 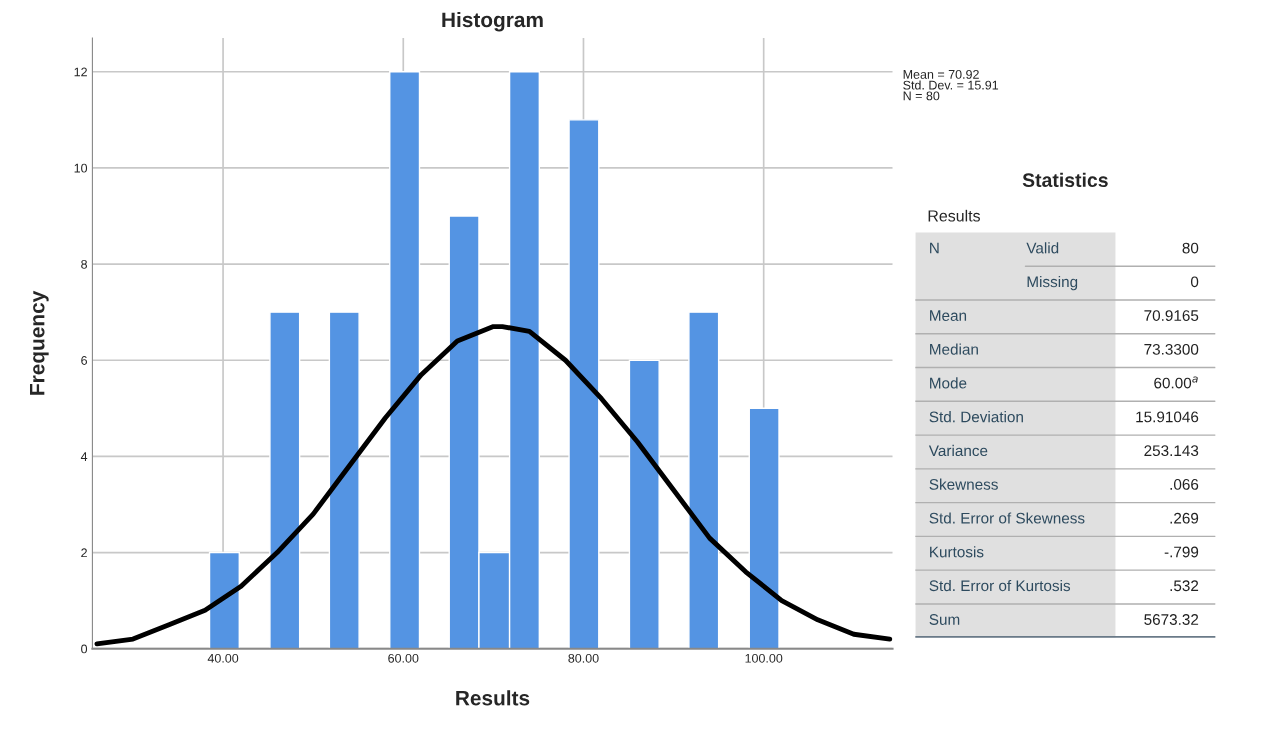 What do you see at coordinates (1167, 417) in the screenshot?
I see `text: 15.91046` at bounding box center [1167, 417].